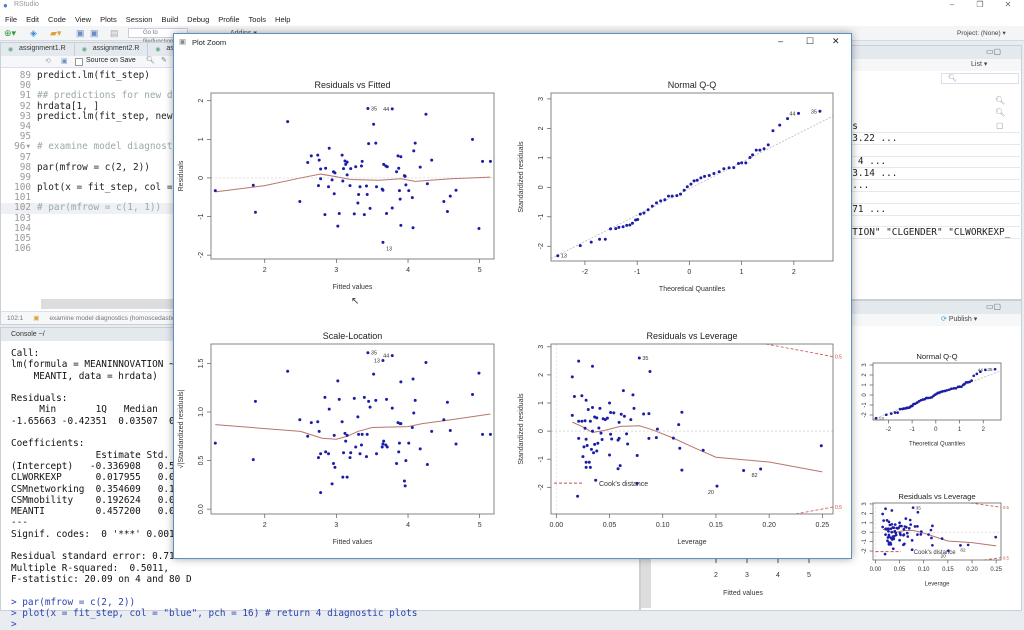  Describe the element at coordinates (108, 19) in the screenshot. I see `menu-plots: Plots` at that location.